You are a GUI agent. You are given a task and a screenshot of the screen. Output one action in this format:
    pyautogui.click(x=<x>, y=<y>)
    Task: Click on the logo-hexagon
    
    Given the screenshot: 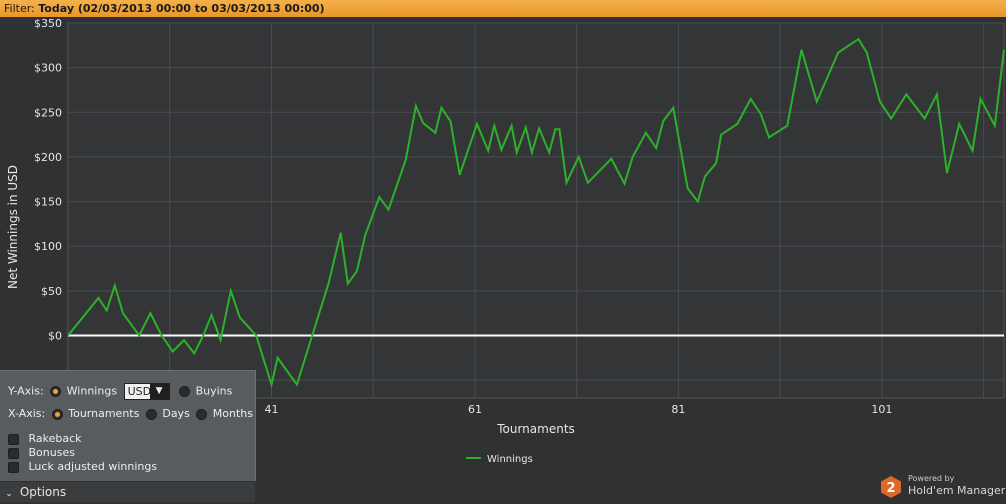 What is the action you would take?
    pyautogui.click(x=891, y=487)
    